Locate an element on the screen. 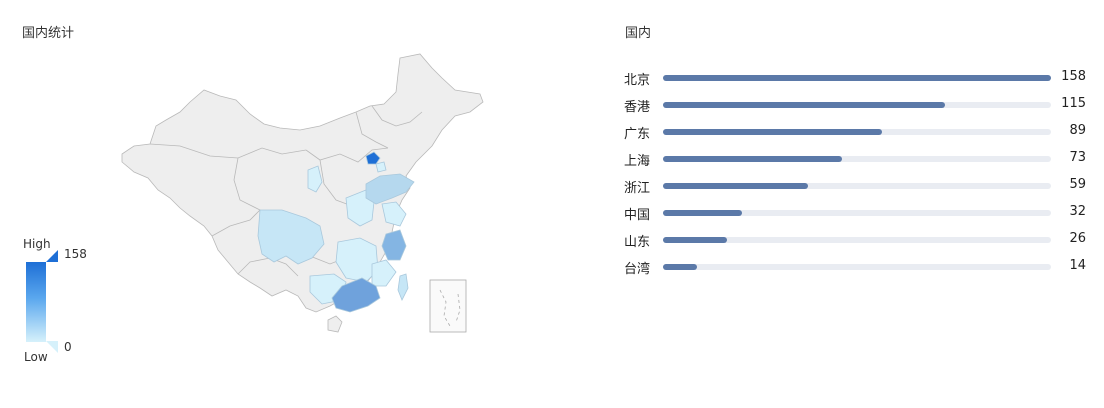 This screenshot has height=408, width=1104. bar-row: 中国 32 is located at coordinates (859, 213).